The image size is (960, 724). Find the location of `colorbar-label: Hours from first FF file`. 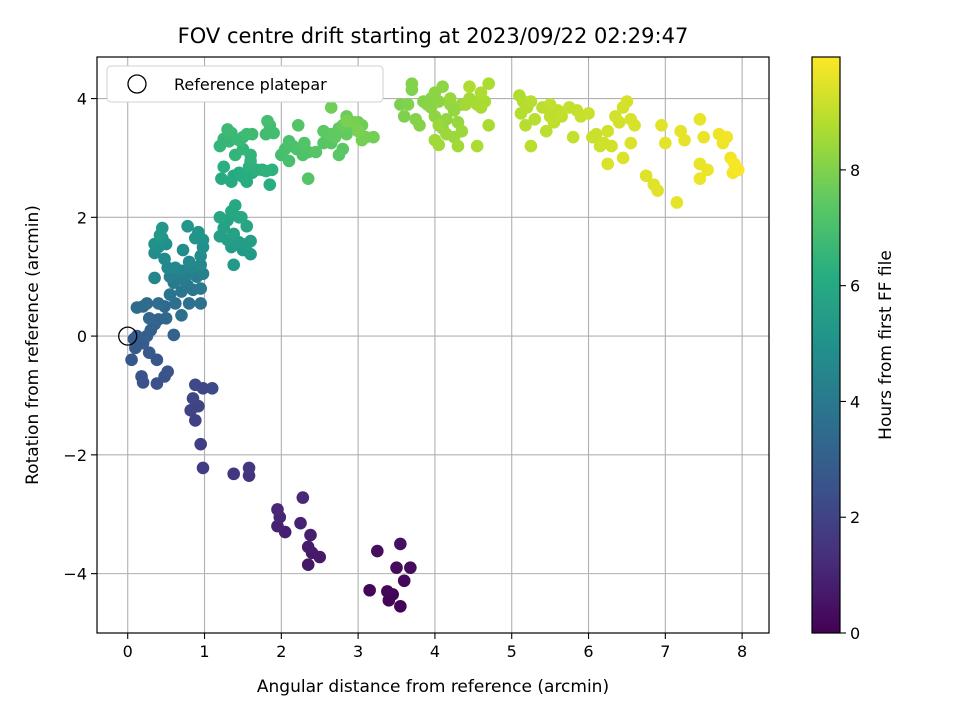

colorbar-label: Hours from first FF file is located at coordinates (886, 345).